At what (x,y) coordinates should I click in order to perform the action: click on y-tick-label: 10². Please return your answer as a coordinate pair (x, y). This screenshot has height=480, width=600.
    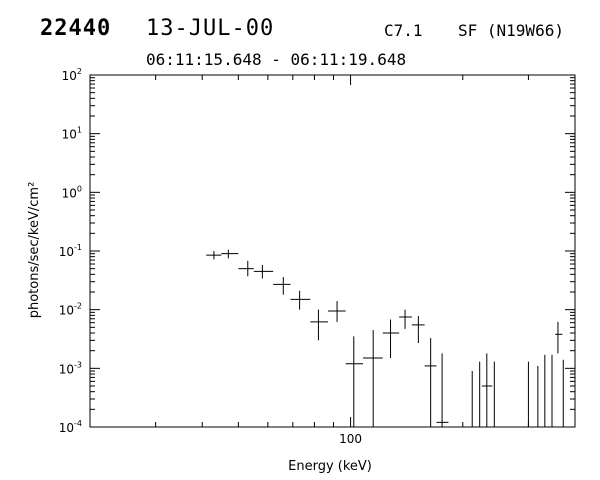
    Looking at the image, I should click on (72, 75).